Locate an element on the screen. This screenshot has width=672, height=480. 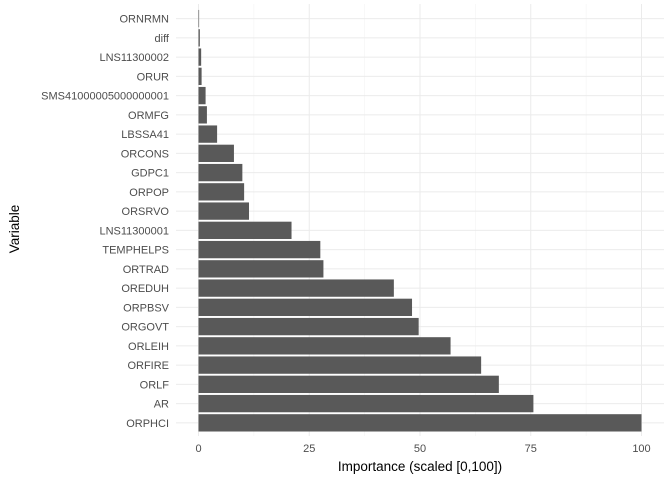
bar-lns11300002 is located at coordinates (200, 57).